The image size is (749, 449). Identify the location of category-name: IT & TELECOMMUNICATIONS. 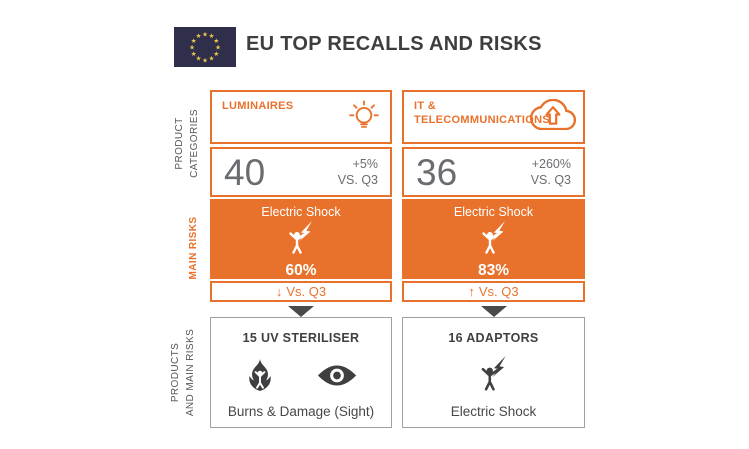
(482, 113).